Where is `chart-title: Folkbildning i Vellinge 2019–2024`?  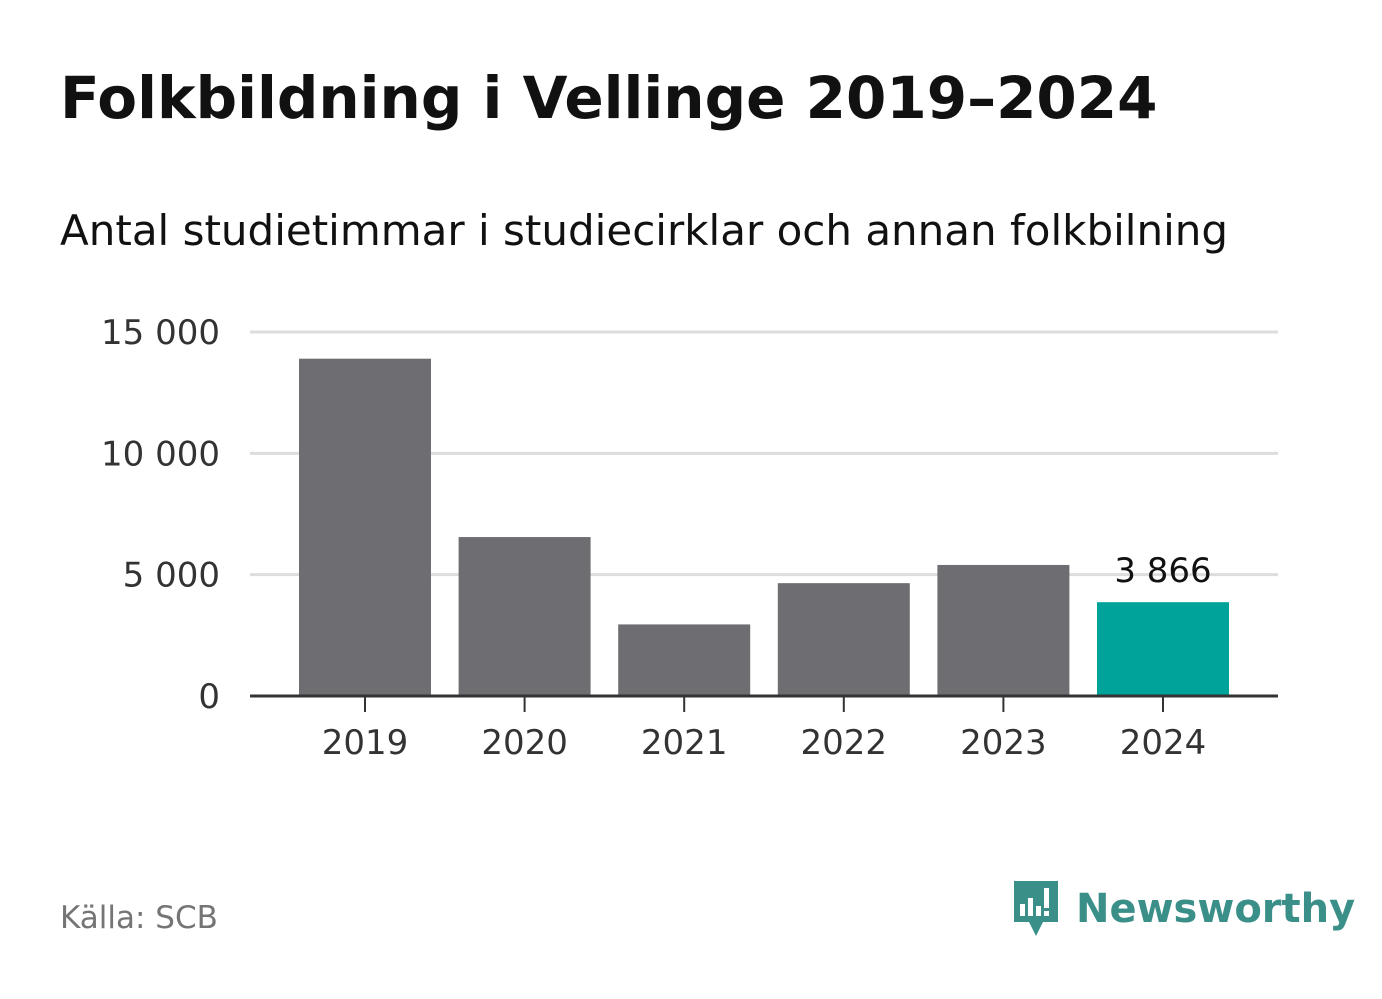
chart-title: Folkbildning i Vellinge 2019–2024 is located at coordinates (609, 98).